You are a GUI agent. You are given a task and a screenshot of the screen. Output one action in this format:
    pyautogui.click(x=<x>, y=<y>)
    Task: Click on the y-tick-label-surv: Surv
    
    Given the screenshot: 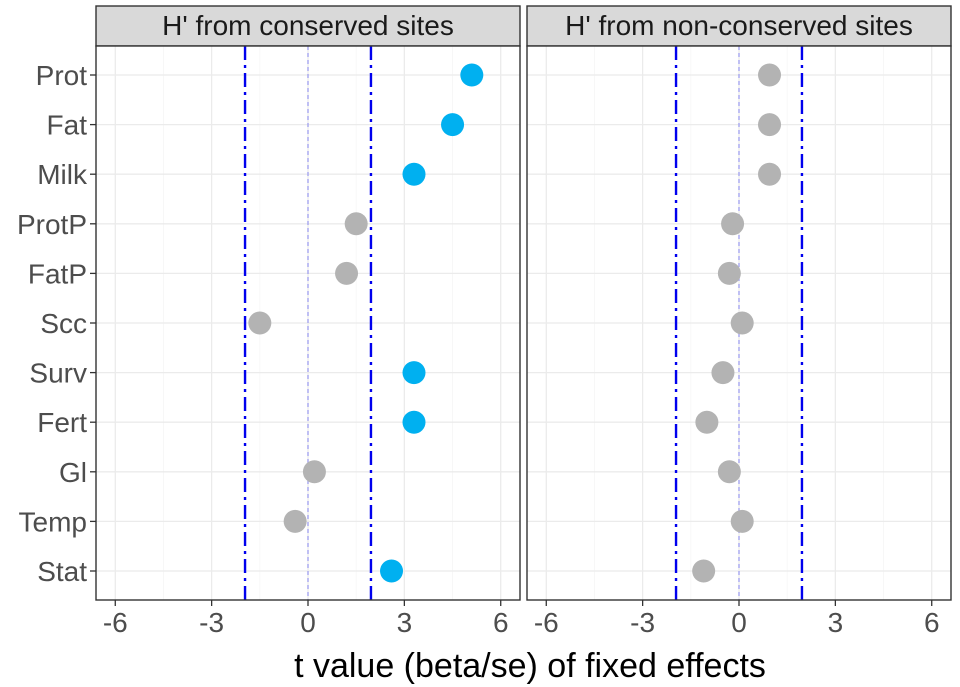 What is the action you would take?
    pyautogui.click(x=58, y=373)
    